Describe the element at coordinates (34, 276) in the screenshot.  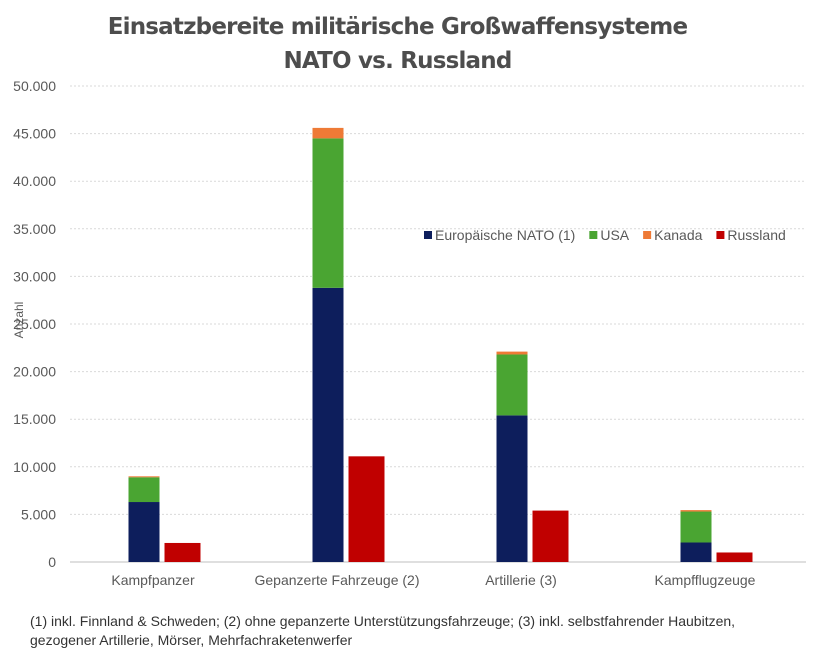
I see `y-tick-label: 30.000` at that location.